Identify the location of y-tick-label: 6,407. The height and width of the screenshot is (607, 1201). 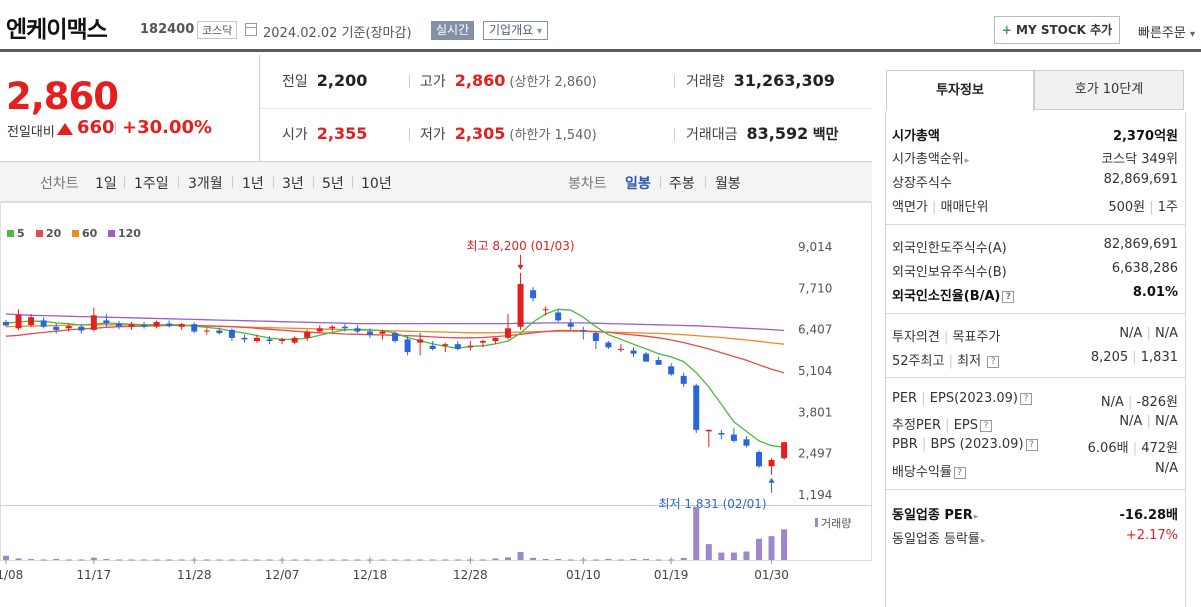
(815, 330).